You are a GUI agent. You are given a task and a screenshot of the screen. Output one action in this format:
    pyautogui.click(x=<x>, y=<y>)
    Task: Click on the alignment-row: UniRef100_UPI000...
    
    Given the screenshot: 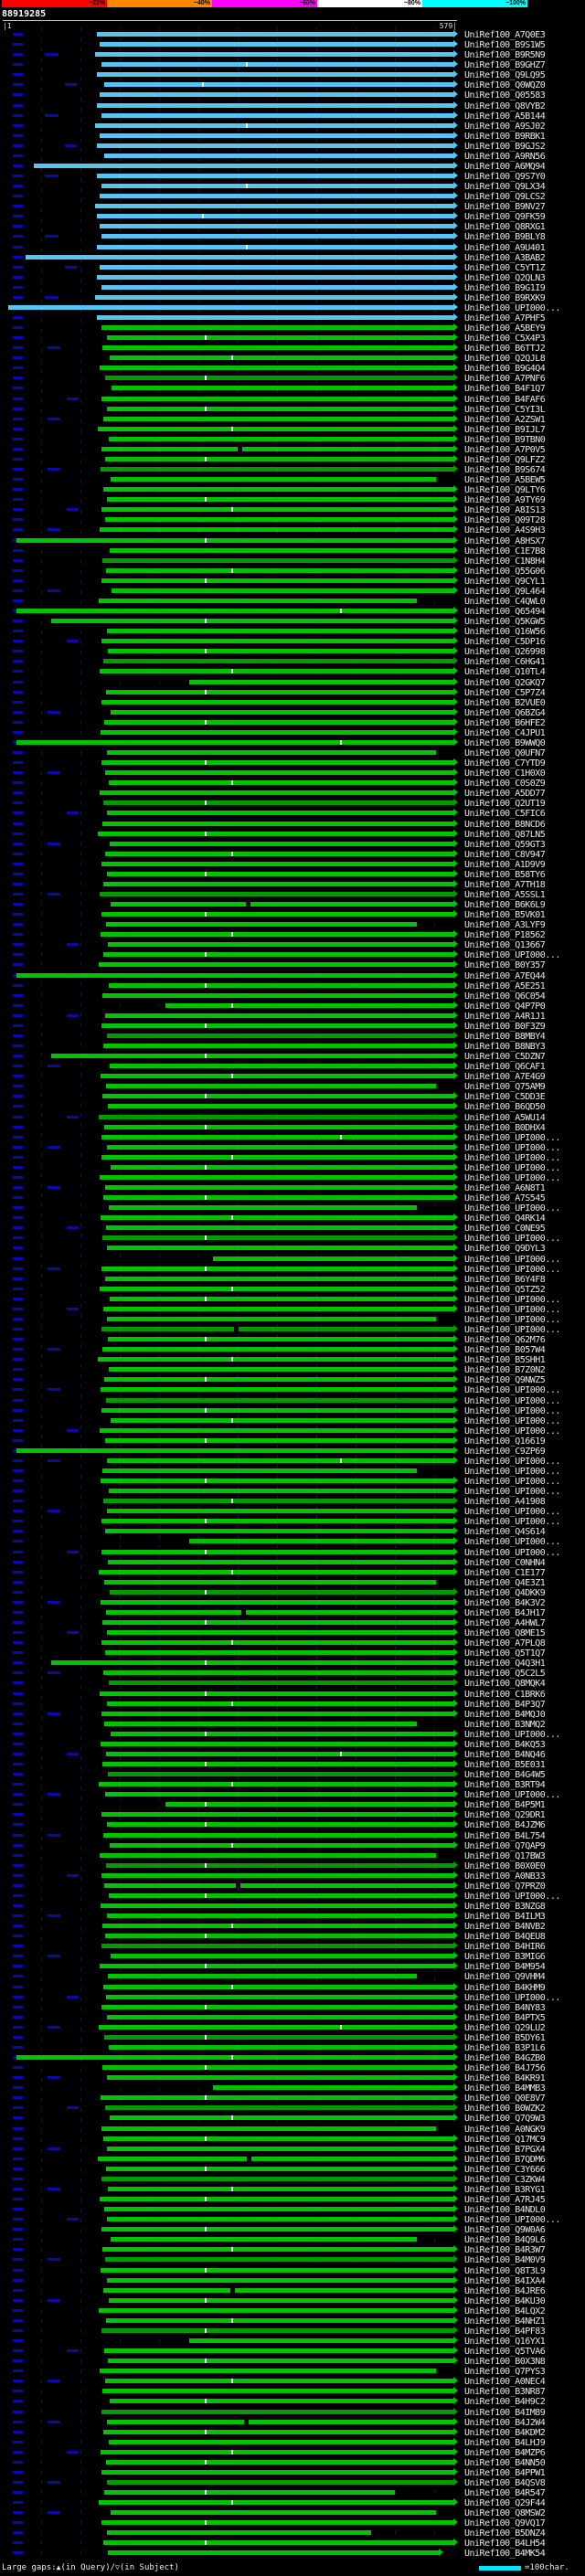 What is the action you would take?
    pyautogui.click(x=293, y=1309)
    